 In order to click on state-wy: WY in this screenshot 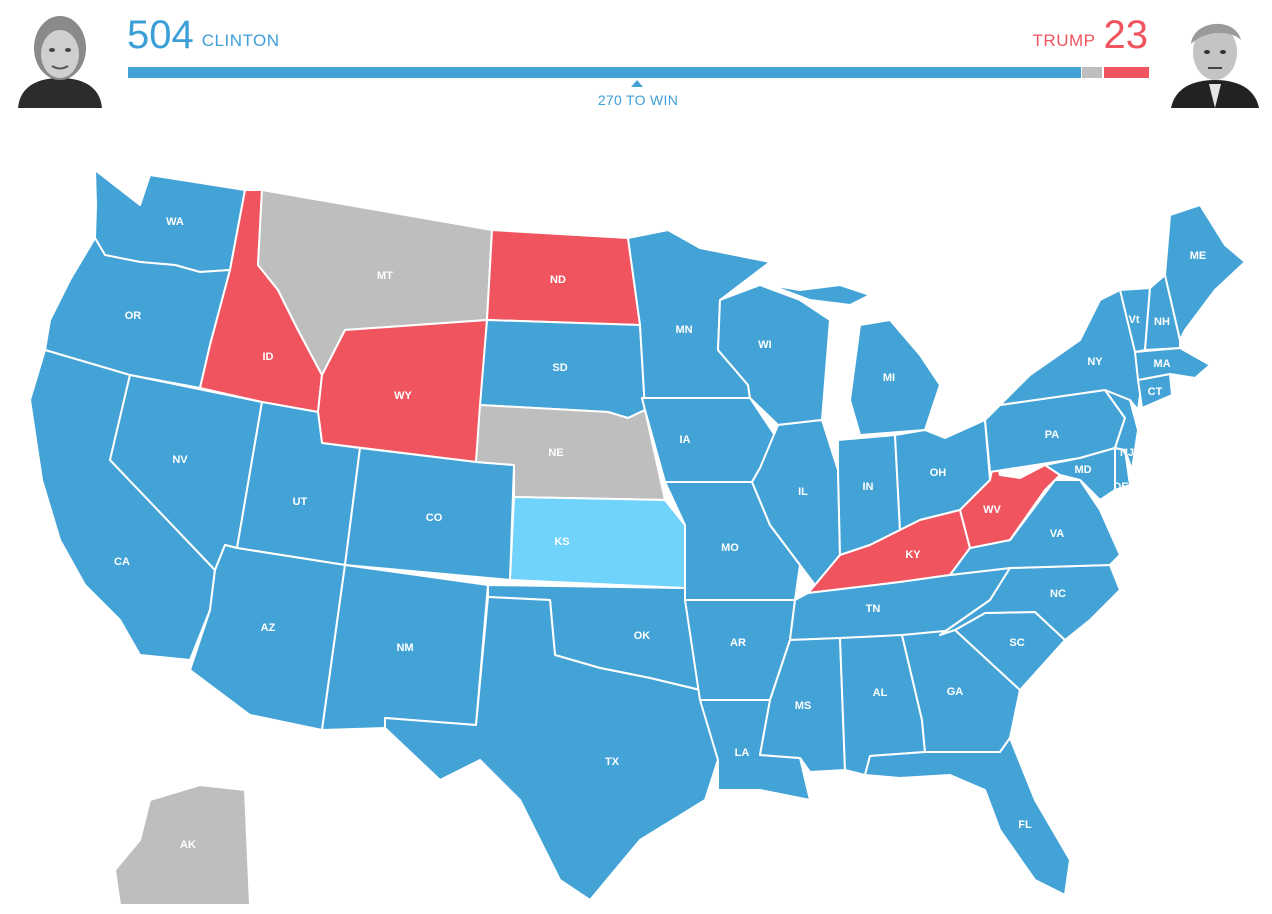, I will do `click(402, 391)`.